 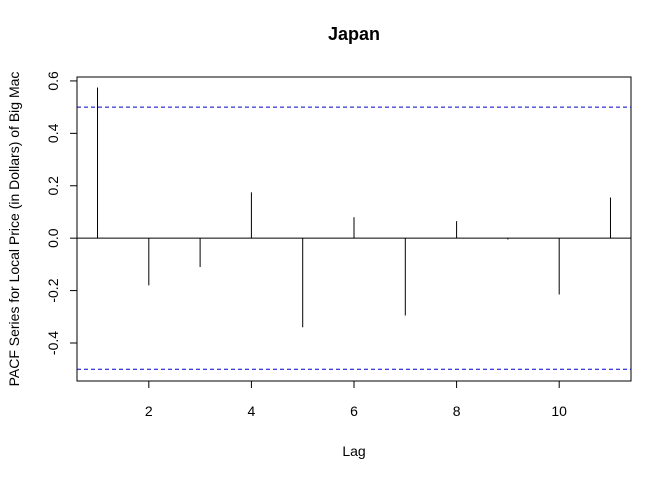 What do you see at coordinates (353, 451) in the screenshot?
I see `x-axis-label: Lag` at bounding box center [353, 451].